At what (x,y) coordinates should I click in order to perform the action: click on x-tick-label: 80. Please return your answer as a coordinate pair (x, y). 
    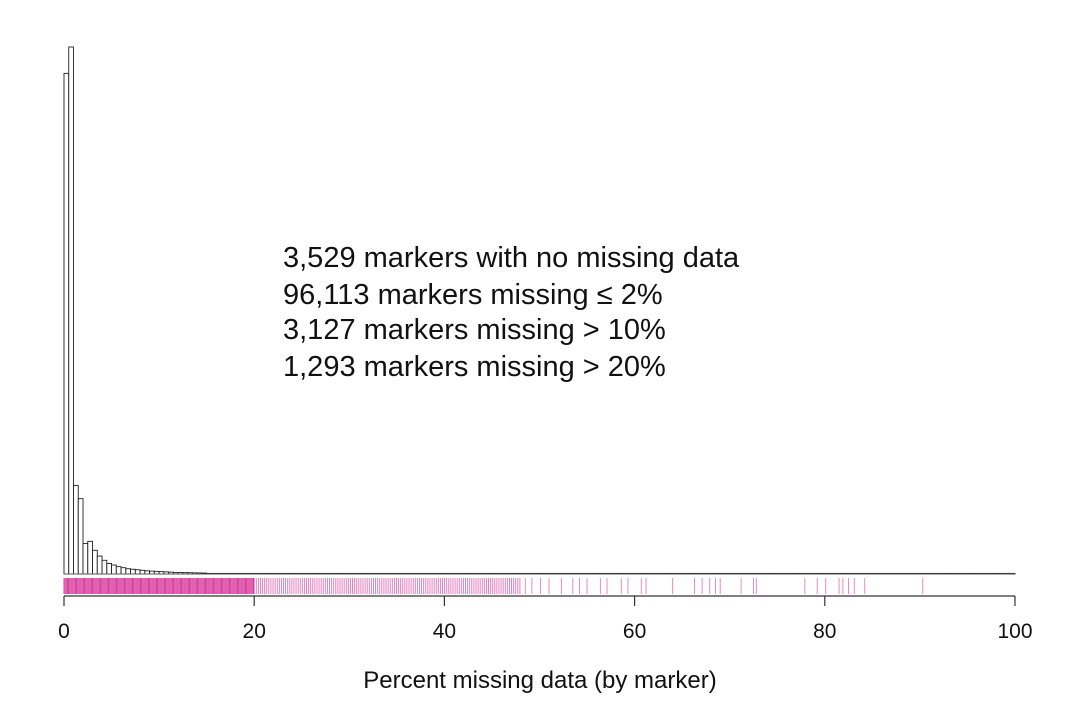
    Looking at the image, I should click on (824, 631).